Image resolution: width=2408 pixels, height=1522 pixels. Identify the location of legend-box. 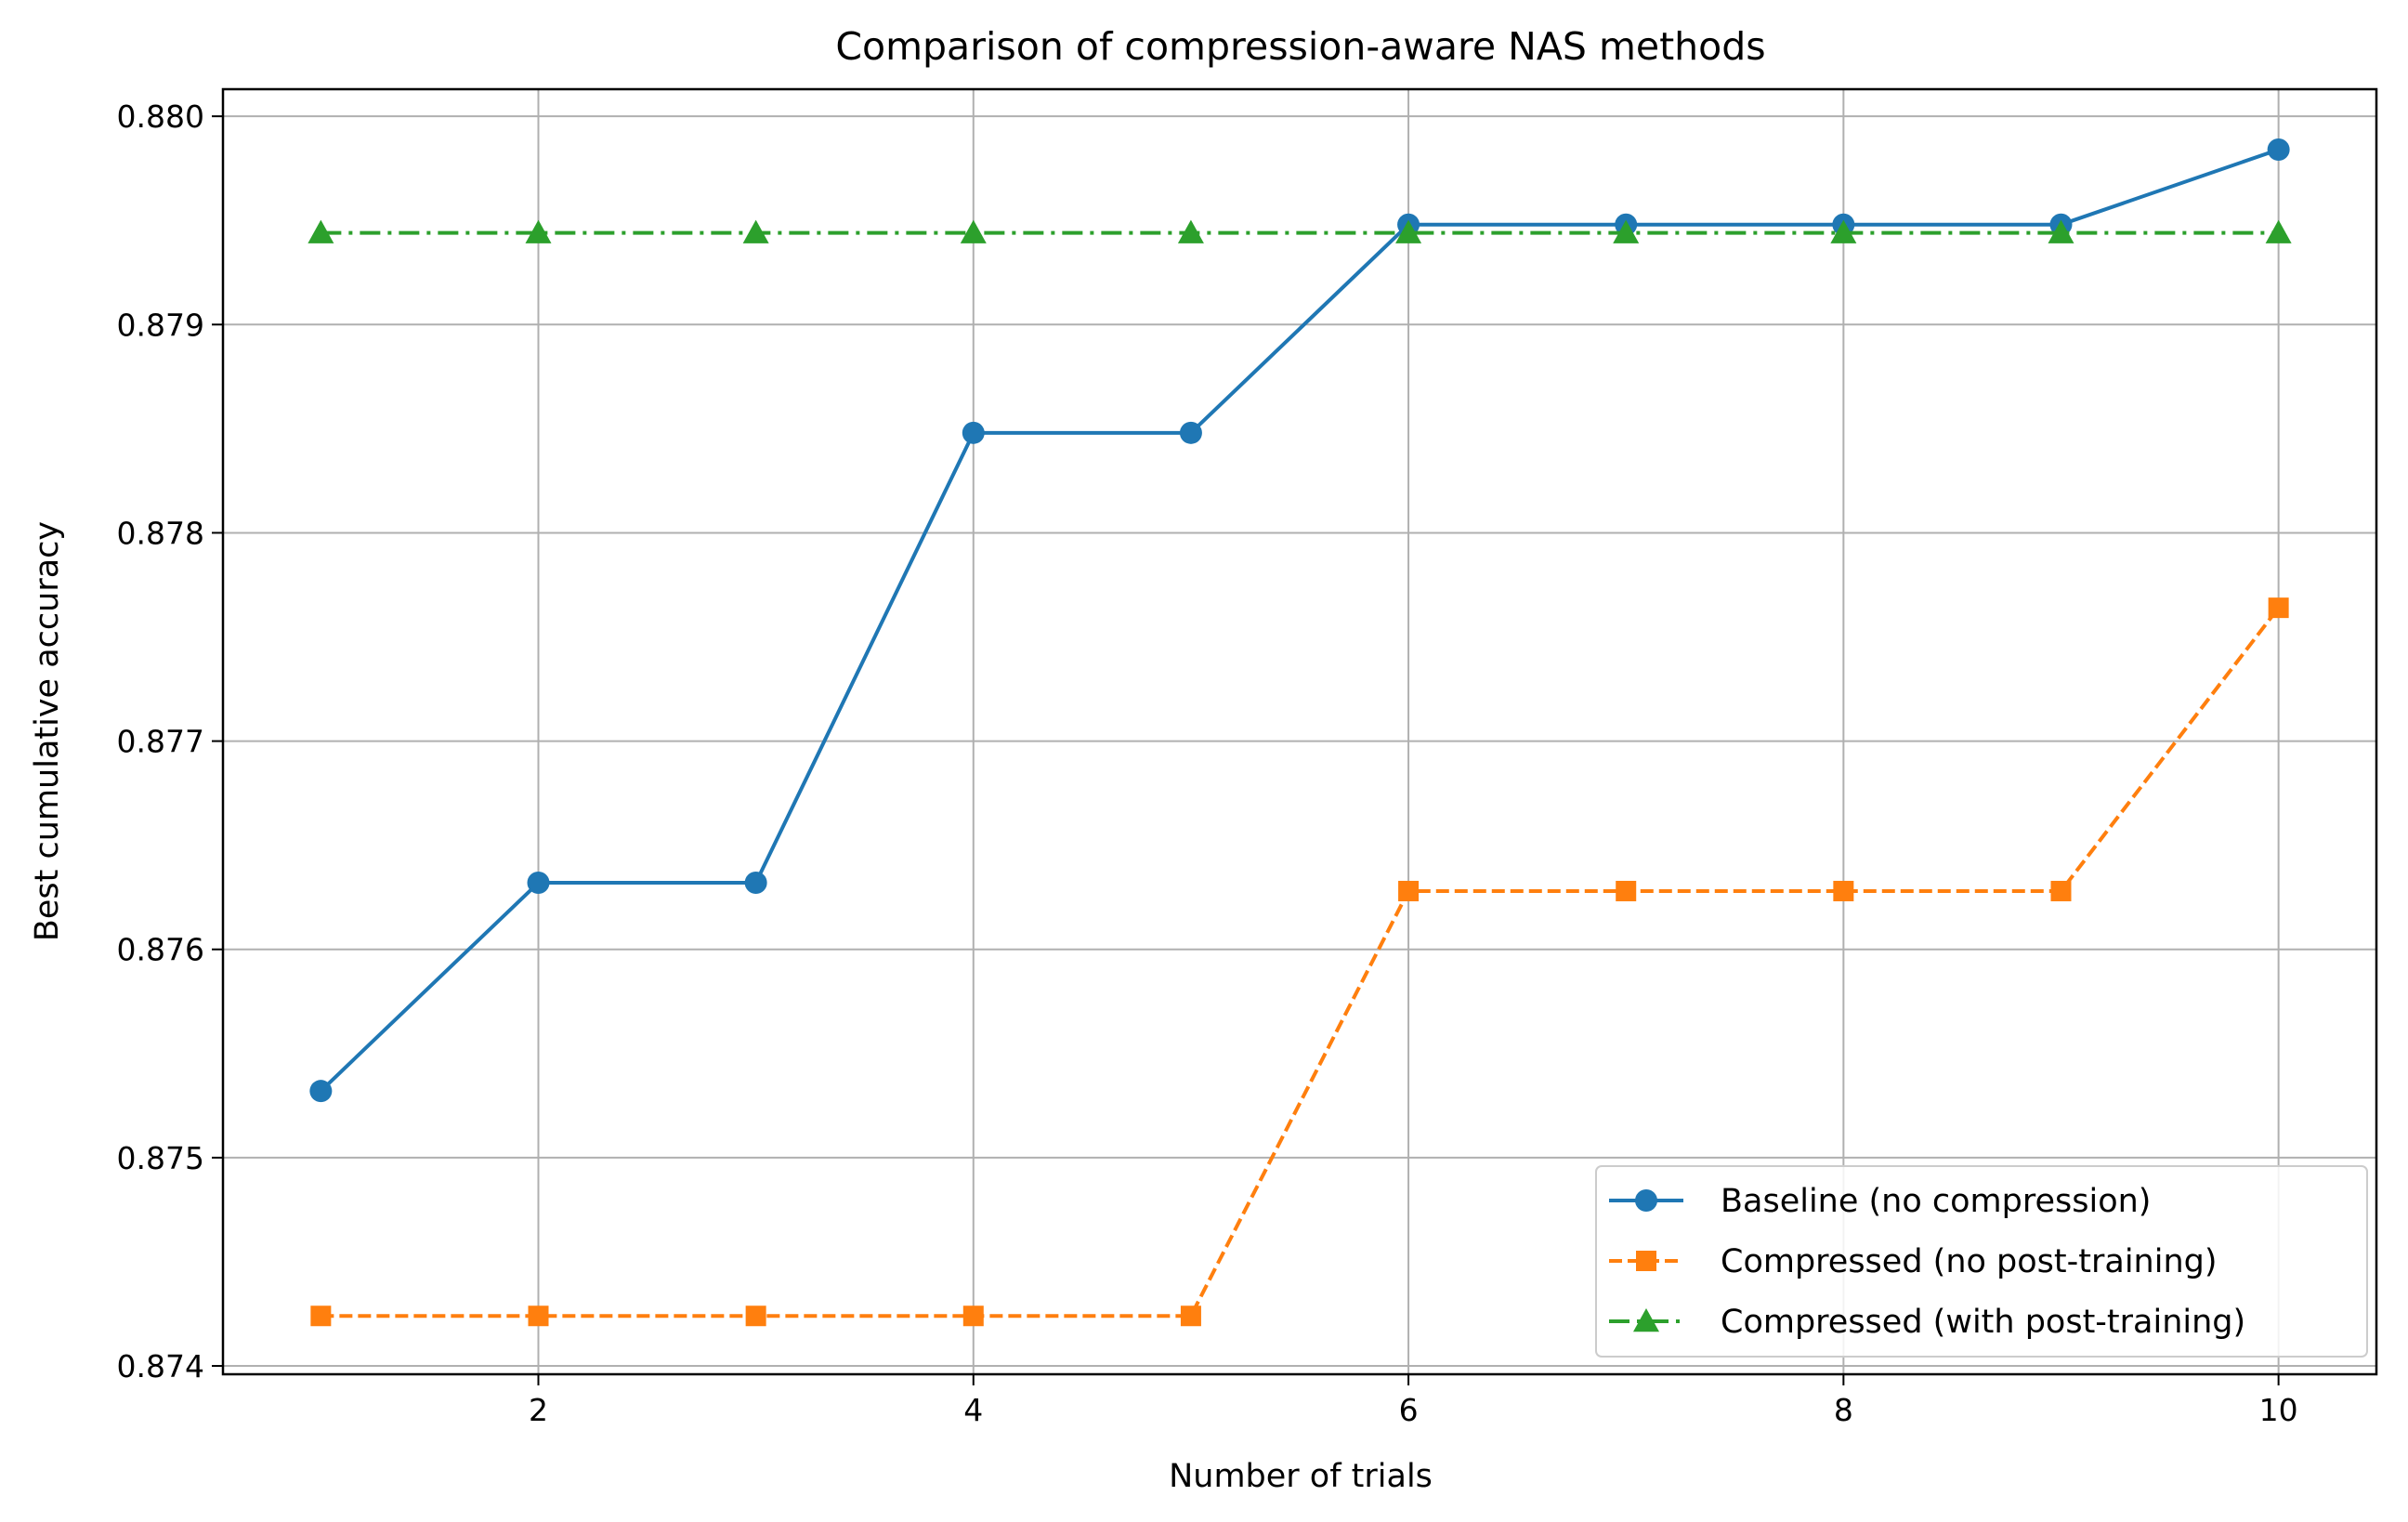
(1981, 1261).